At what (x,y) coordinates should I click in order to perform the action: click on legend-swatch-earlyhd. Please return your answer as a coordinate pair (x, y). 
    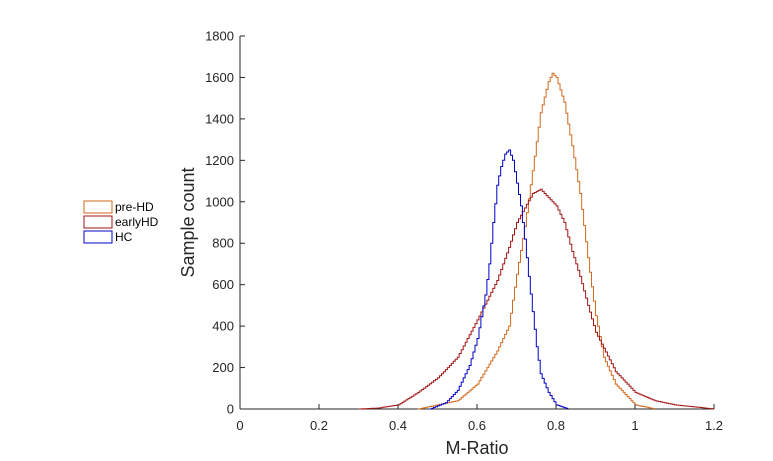
    Looking at the image, I should click on (98, 222).